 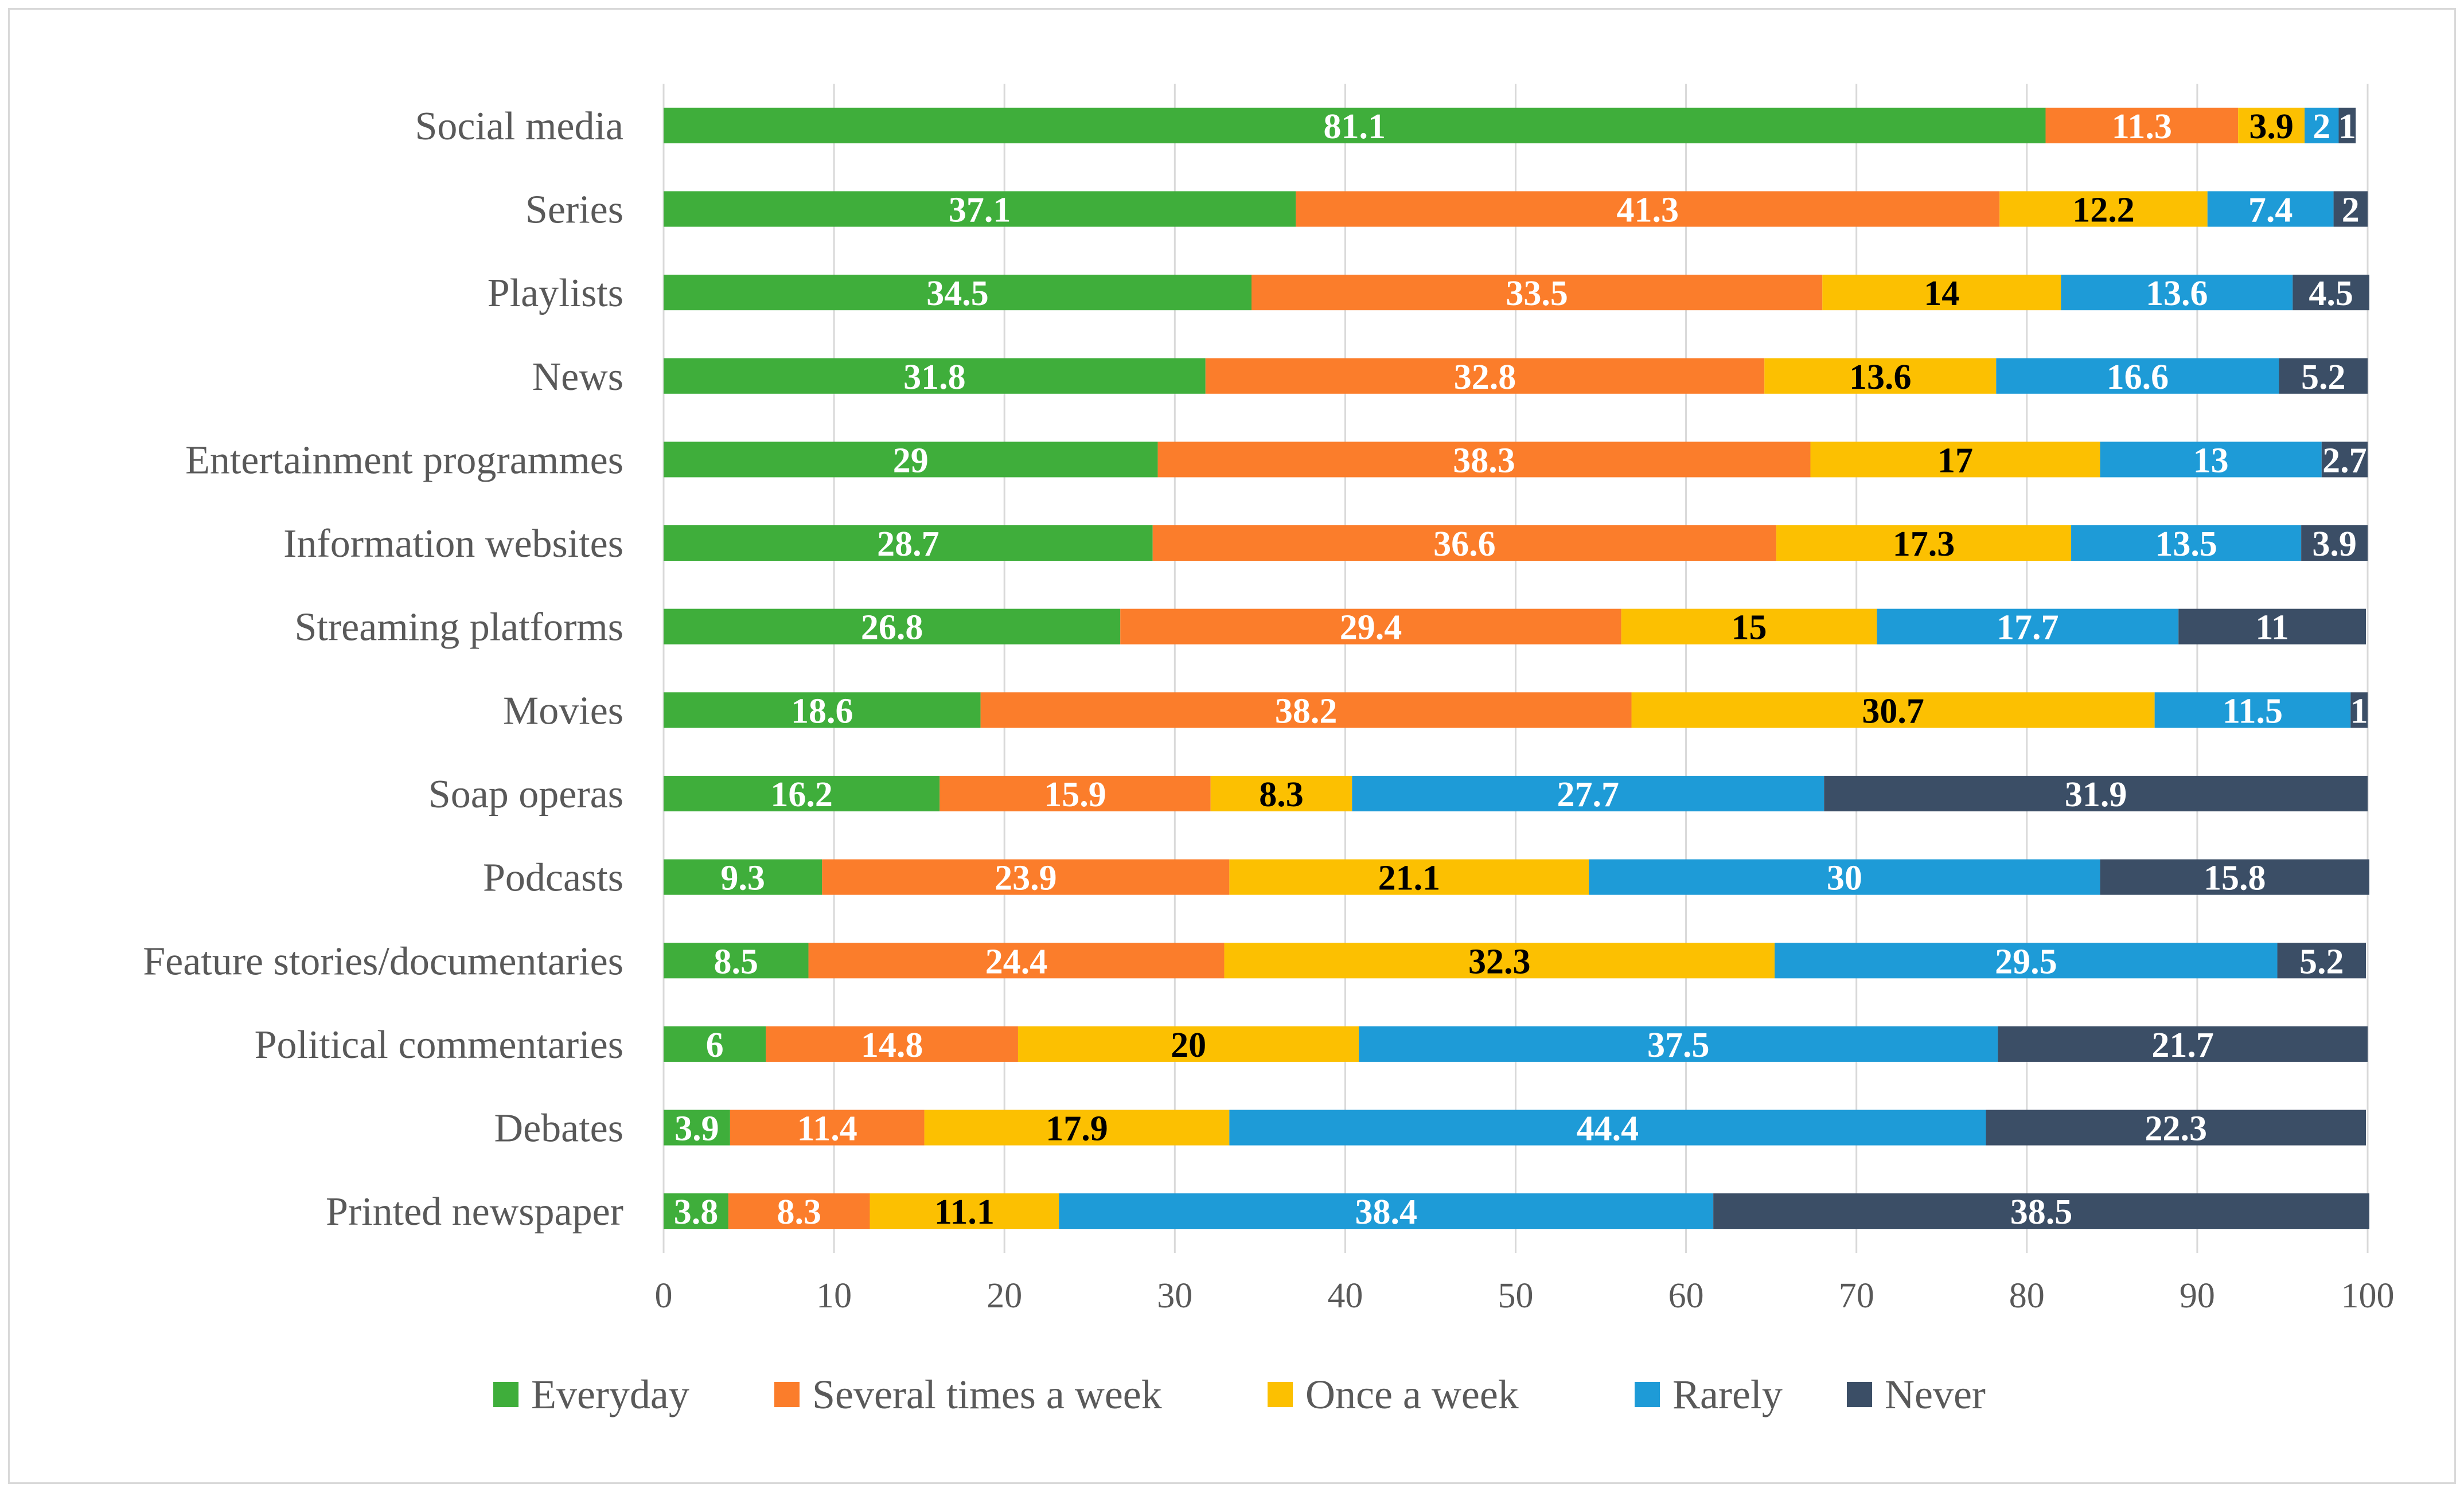 What do you see at coordinates (2359, 711) in the screenshot?
I see `value-label-movies-never: 1` at bounding box center [2359, 711].